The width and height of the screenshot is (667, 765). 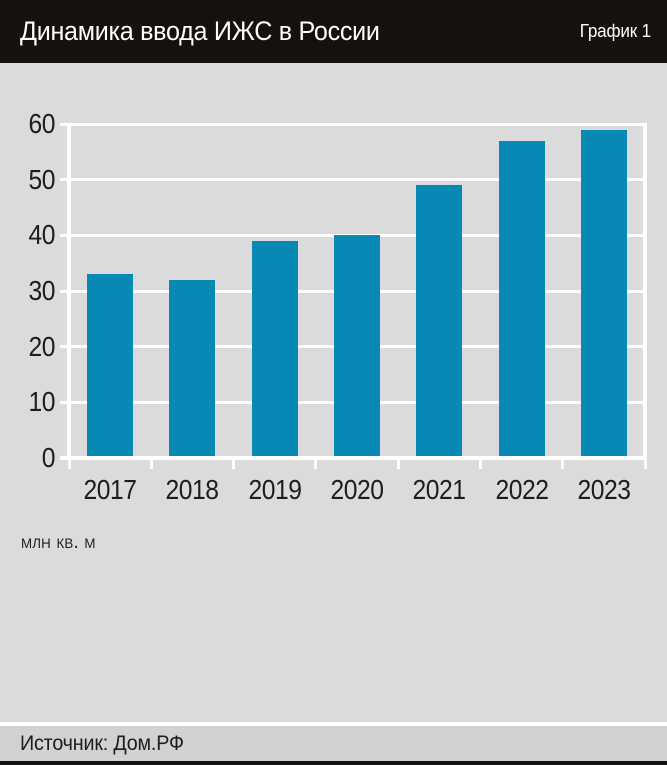 I want to click on x-tick-label-2017: 2017, so click(x=110, y=489).